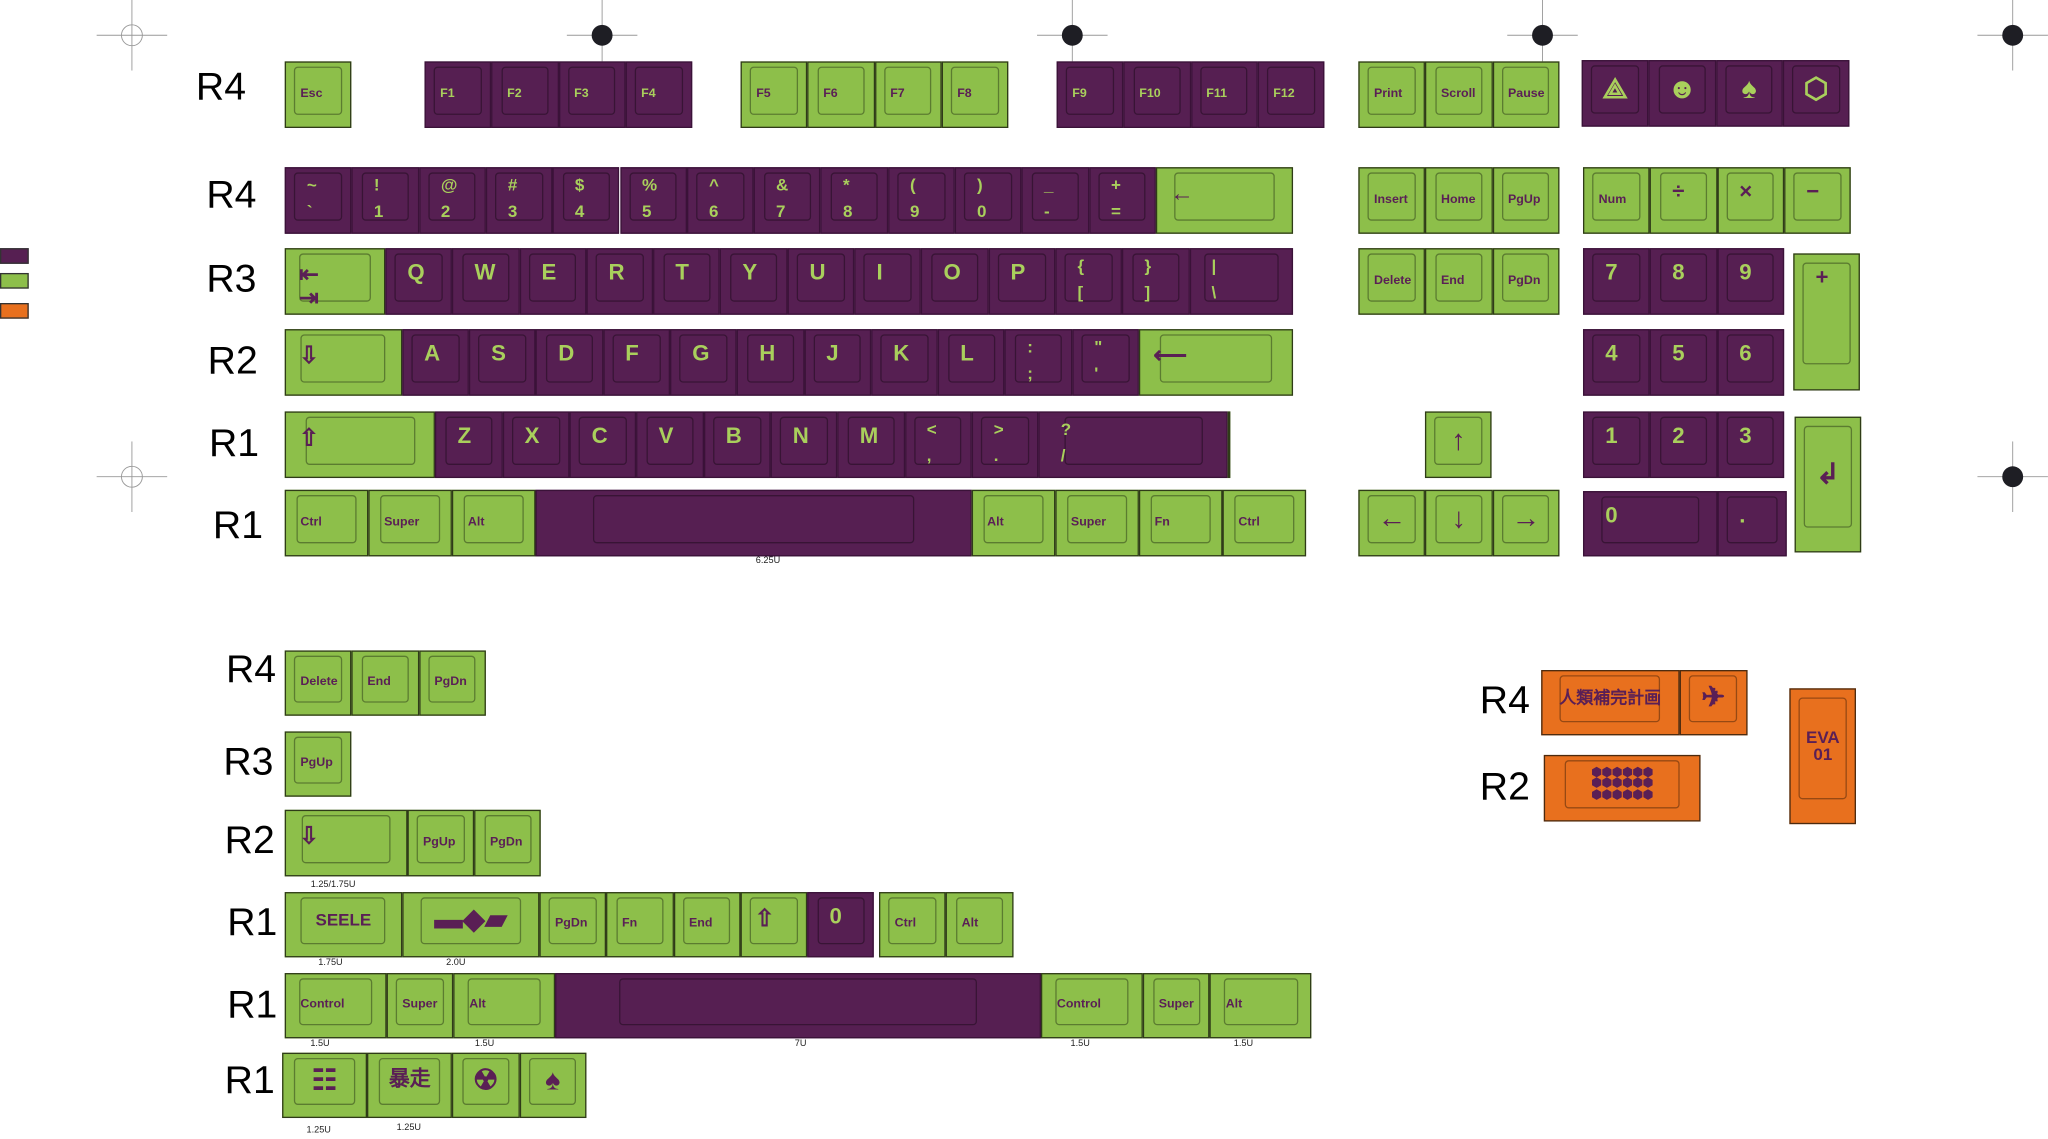  Describe the element at coordinates (360, 445) in the screenshot. I see `key-shift-arrow: ⇧` at that location.